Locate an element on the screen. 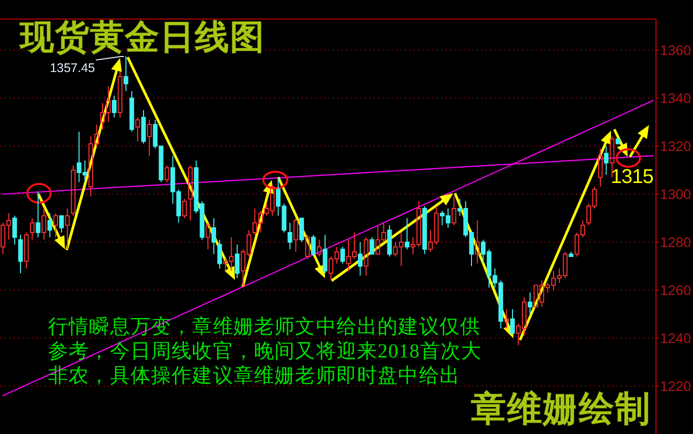 The image size is (693, 434). annotation: 1315 is located at coordinates (632, 177).